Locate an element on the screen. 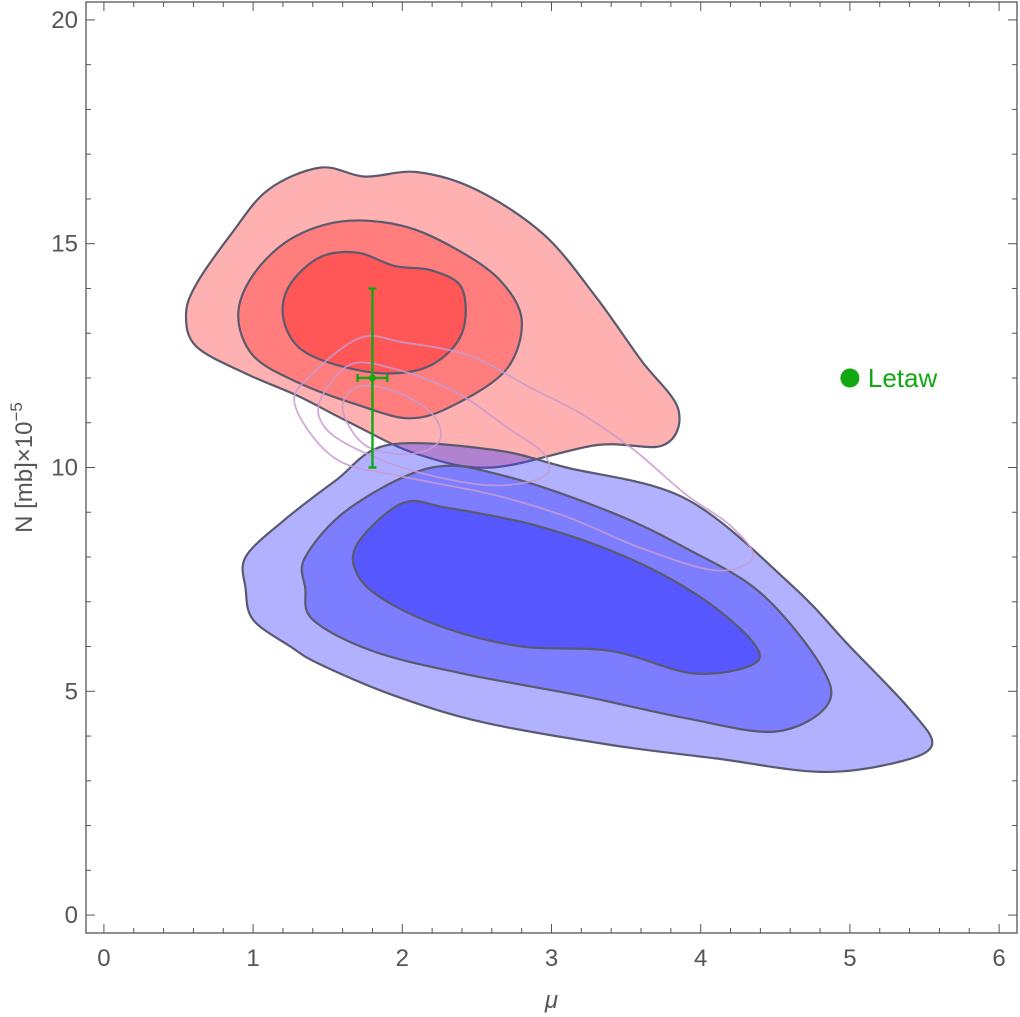 This screenshot has width=1020, height=1017. y-tick-label: 10 is located at coordinates (64, 468).